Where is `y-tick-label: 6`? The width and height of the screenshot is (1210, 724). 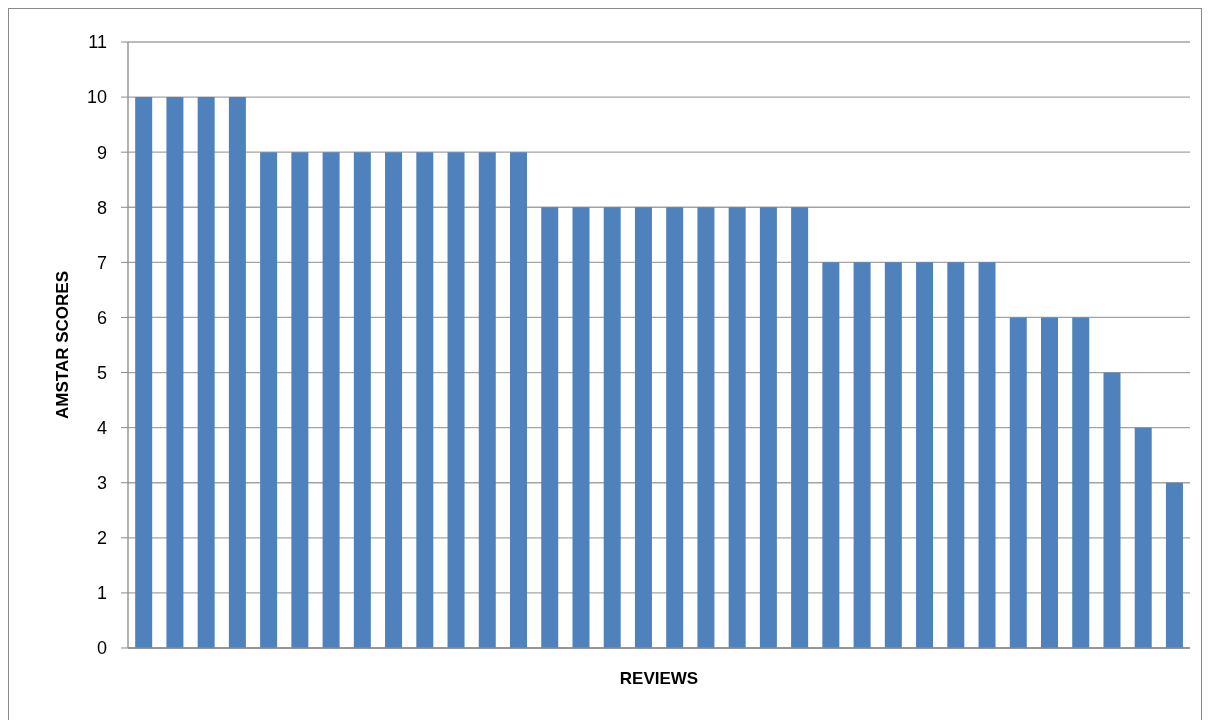 y-tick-label: 6 is located at coordinates (101, 317).